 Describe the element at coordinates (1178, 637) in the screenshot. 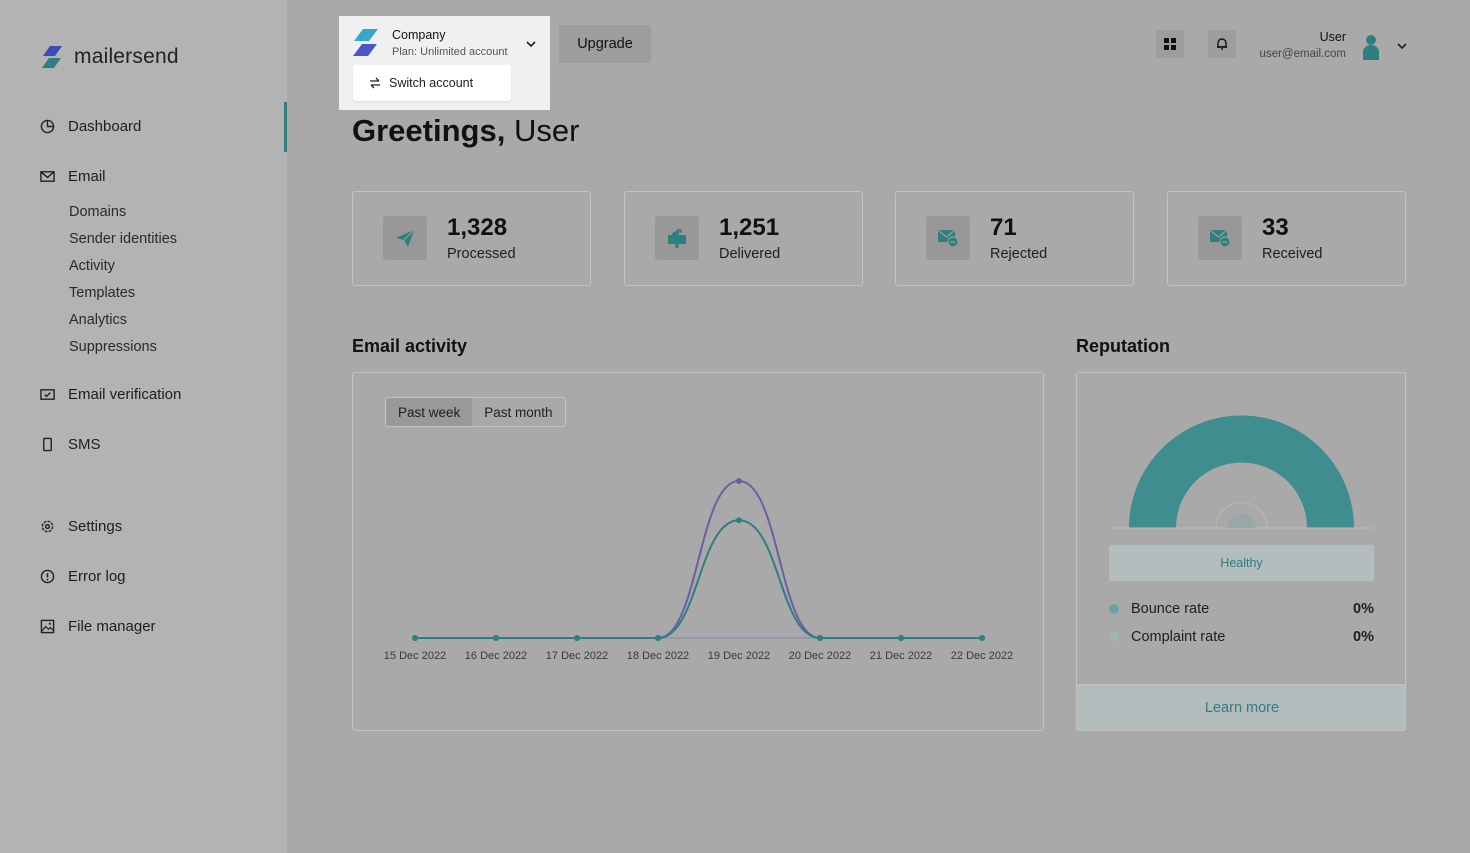

I see `rate-label: Complaint rate` at that location.